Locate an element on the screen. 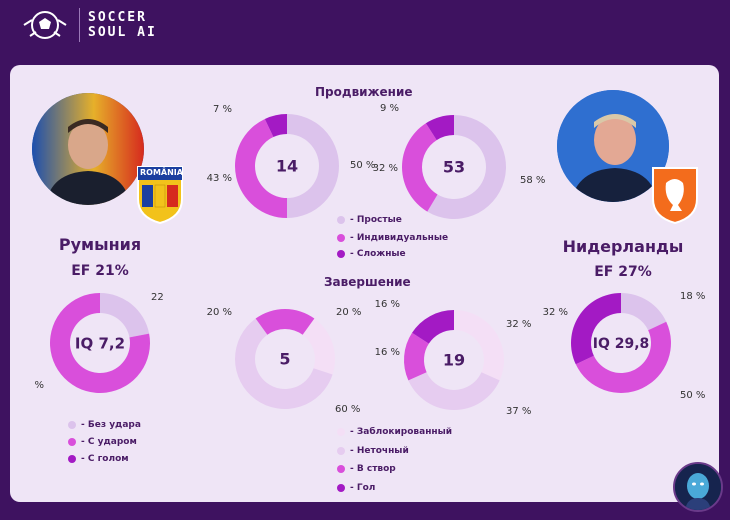  prog-right-data-label: 32 % is located at coordinates (385, 168).